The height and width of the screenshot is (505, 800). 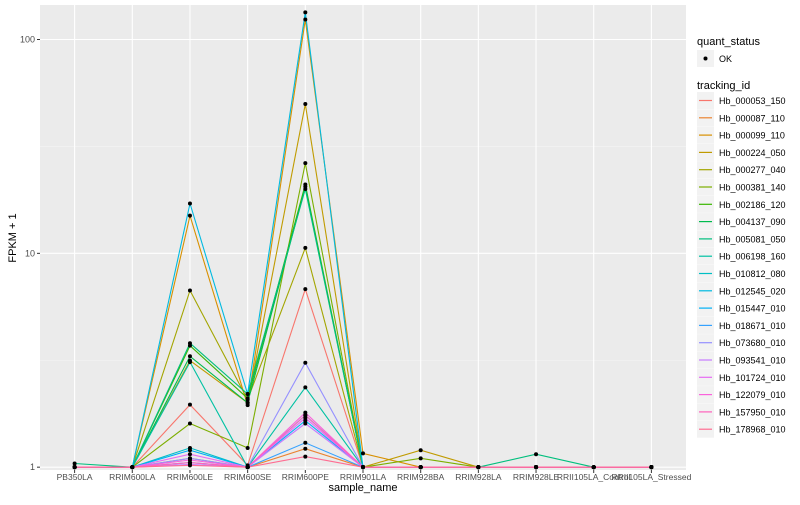 What do you see at coordinates (752, 274) in the screenshot?
I see `legend-label: Hb_010812_080` at bounding box center [752, 274].